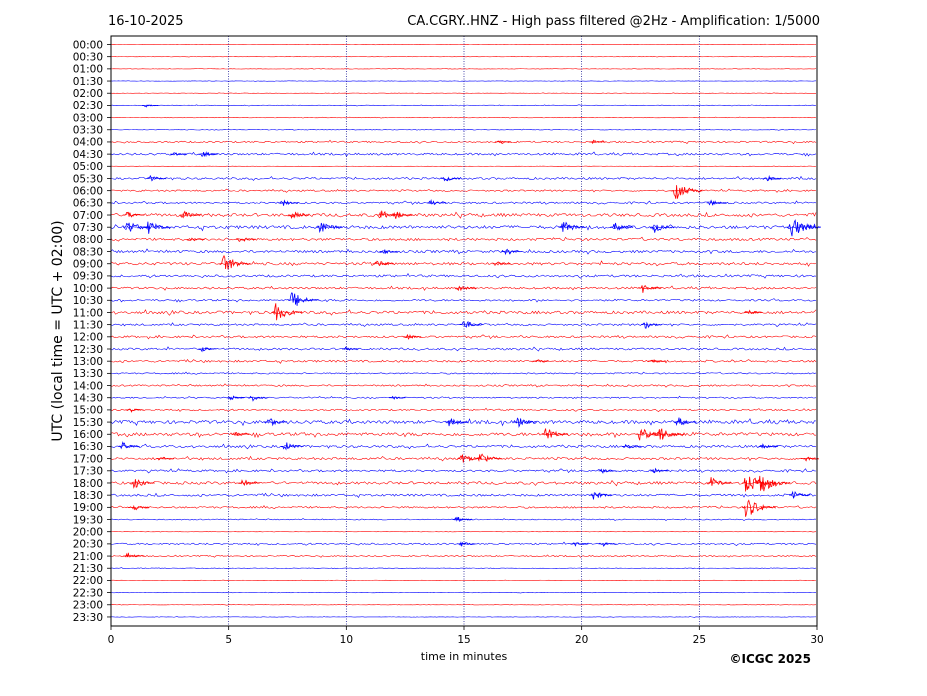  I want to click on y-tick-label: 06:00, so click(88, 191).